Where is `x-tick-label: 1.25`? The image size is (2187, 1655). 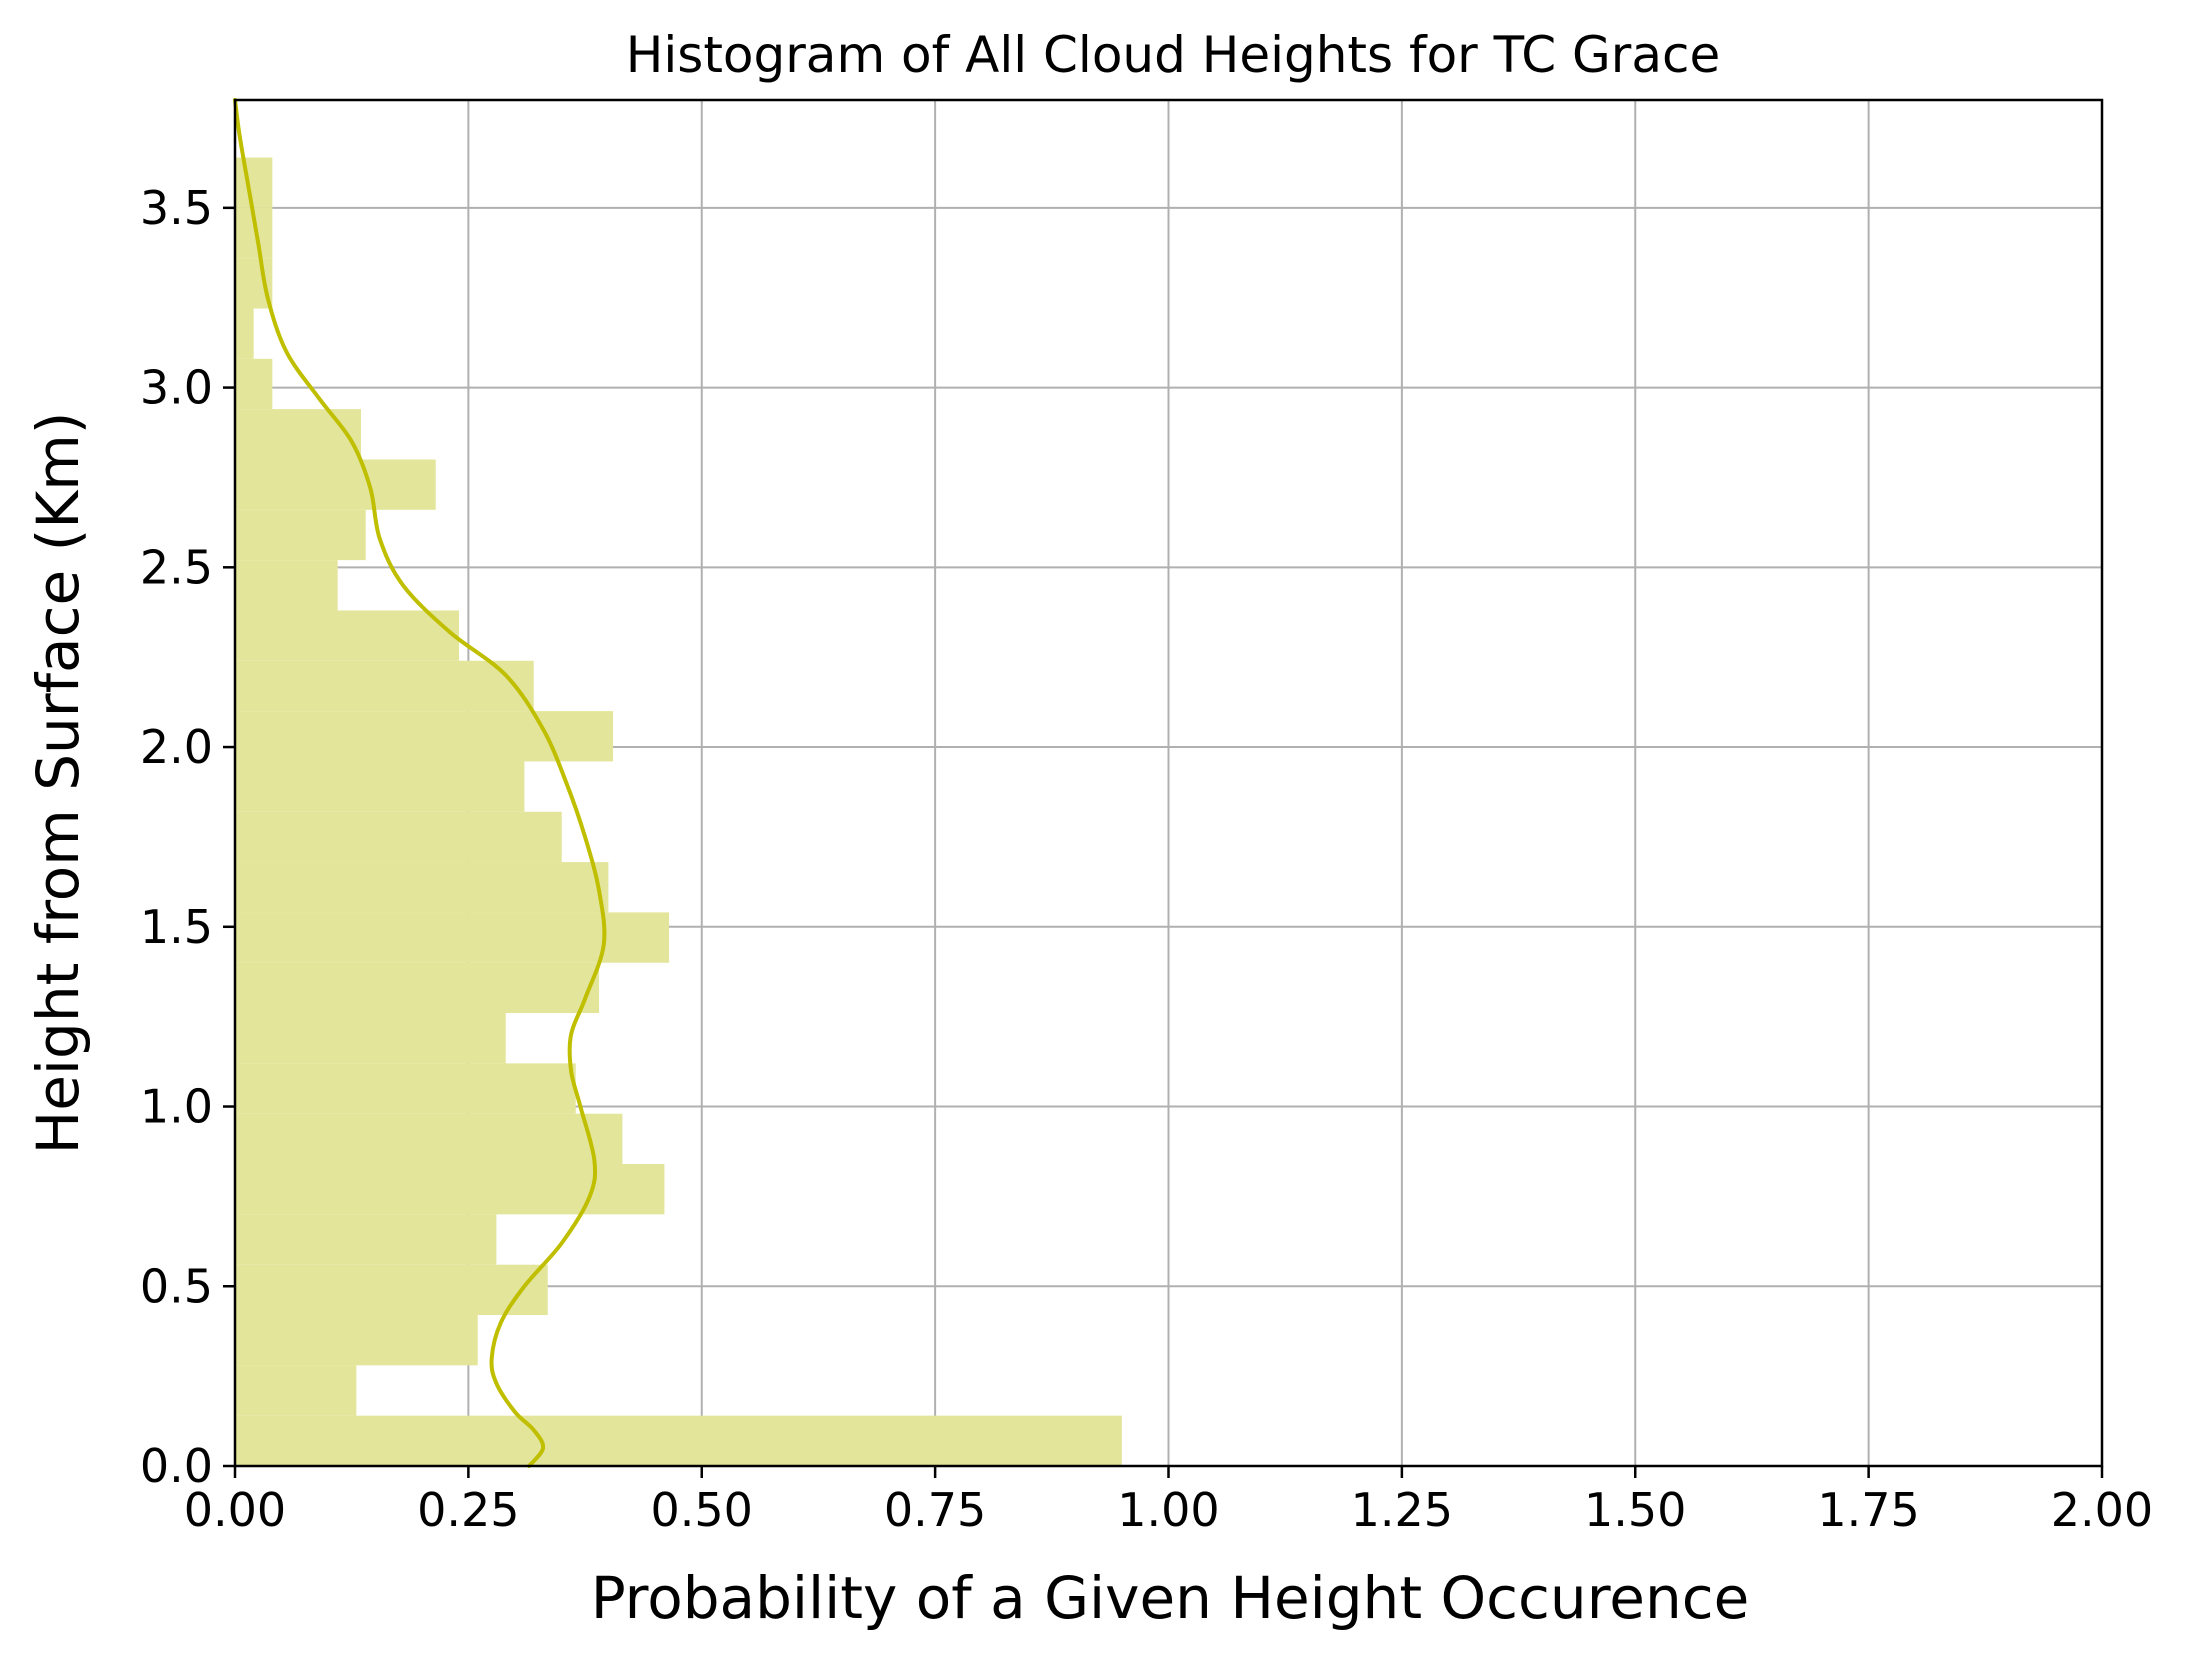
x-tick-label: 1.25 is located at coordinates (1402, 1510).